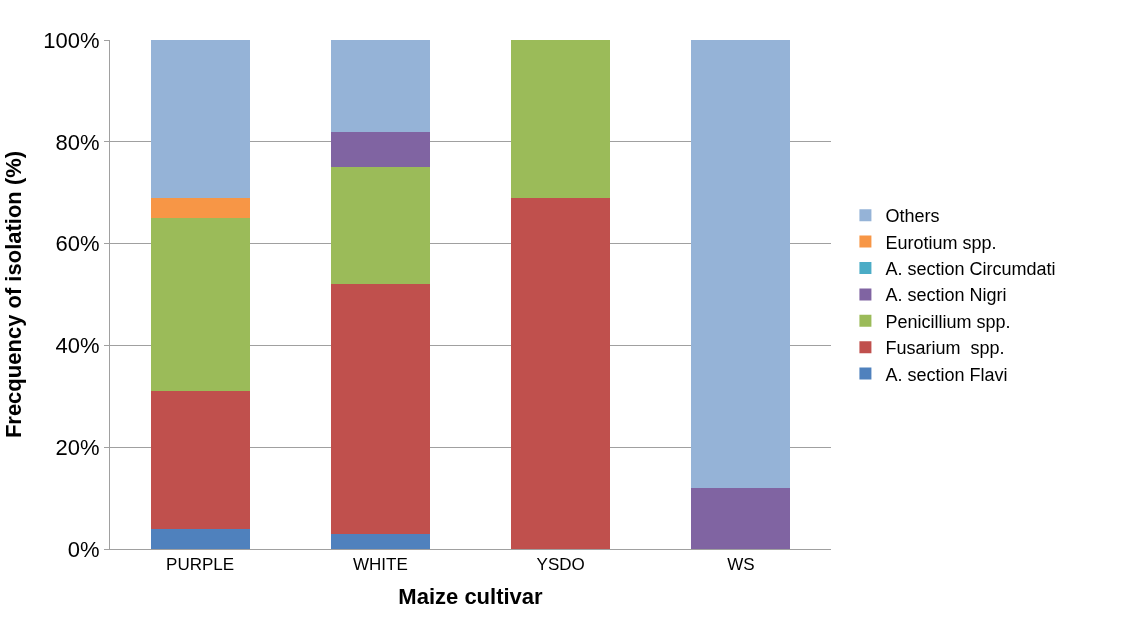 The height and width of the screenshot is (639, 1131). I want to click on legend-label: Others, so click(912, 216).